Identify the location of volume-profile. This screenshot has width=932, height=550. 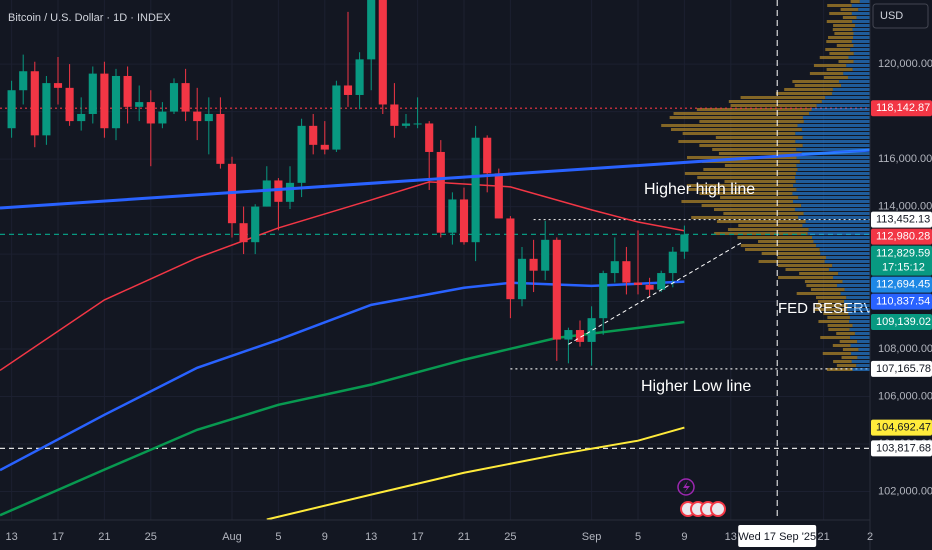
(760, 185).